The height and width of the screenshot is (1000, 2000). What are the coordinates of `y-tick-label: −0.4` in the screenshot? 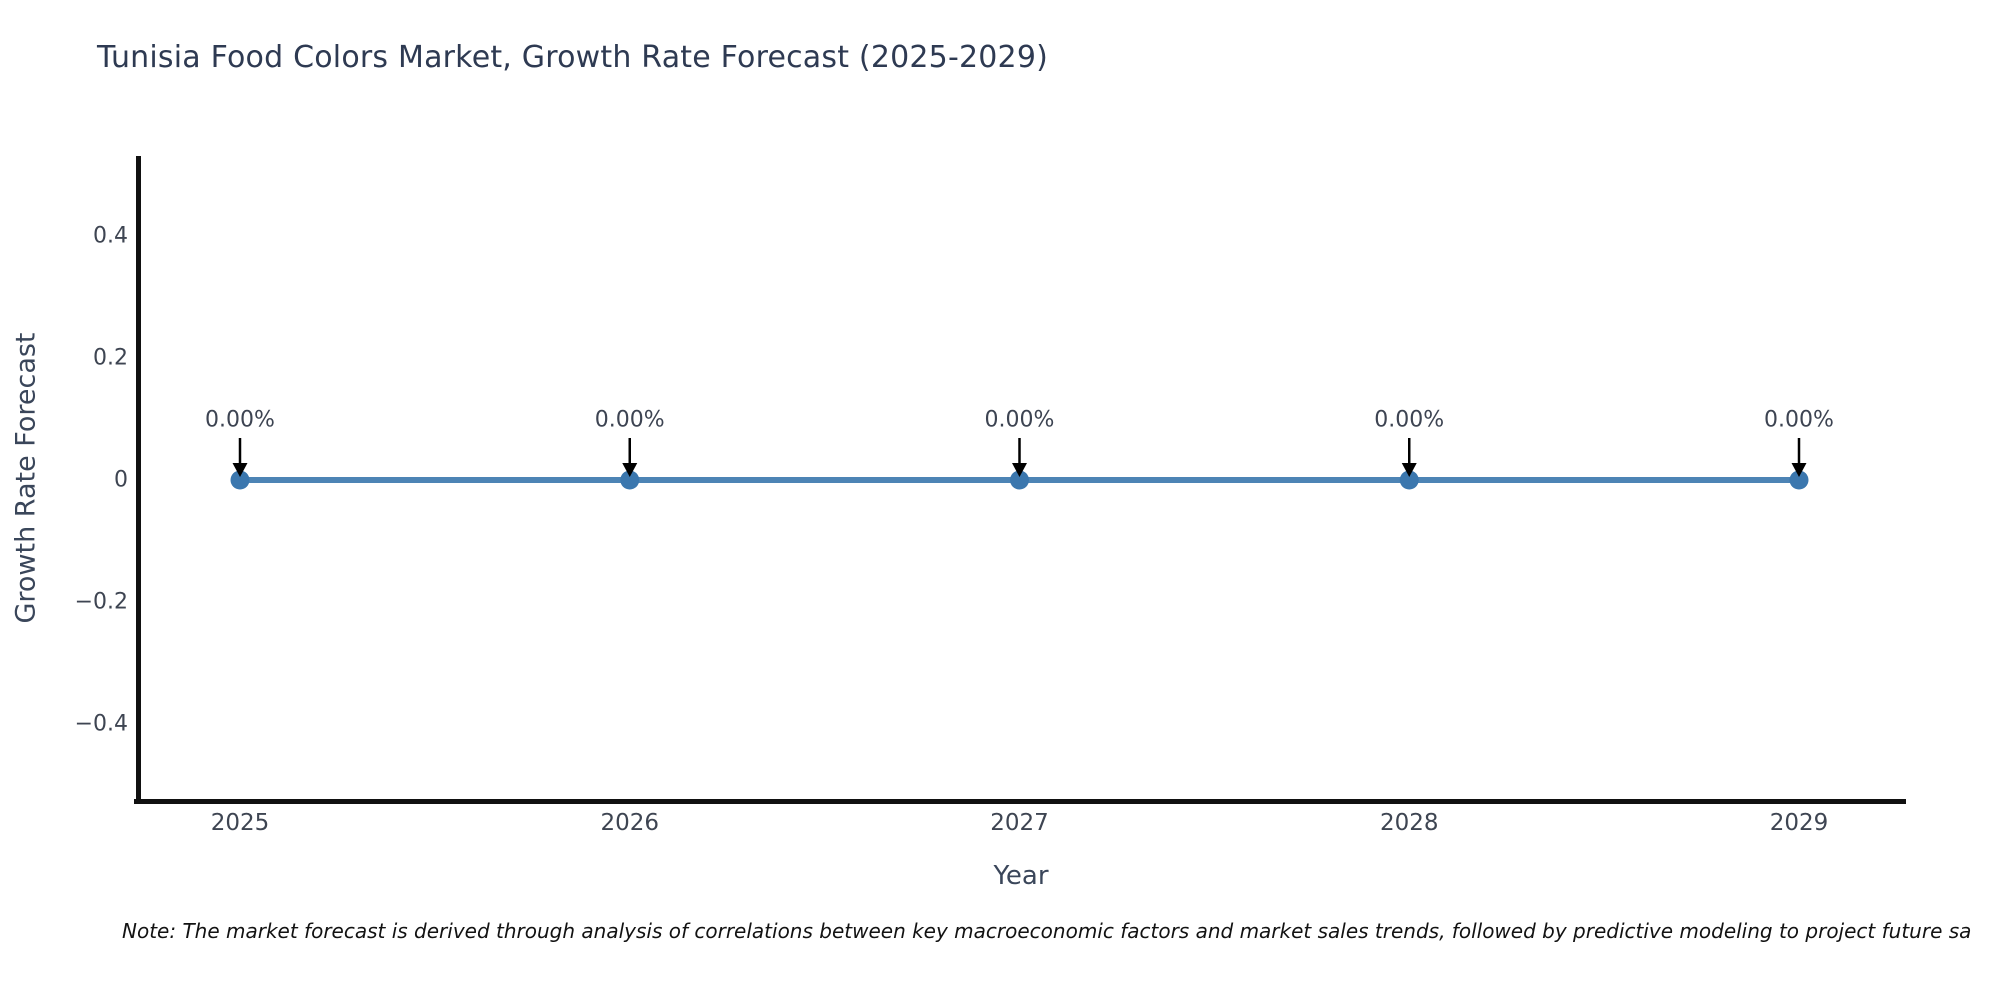 It's located at (101, 724).